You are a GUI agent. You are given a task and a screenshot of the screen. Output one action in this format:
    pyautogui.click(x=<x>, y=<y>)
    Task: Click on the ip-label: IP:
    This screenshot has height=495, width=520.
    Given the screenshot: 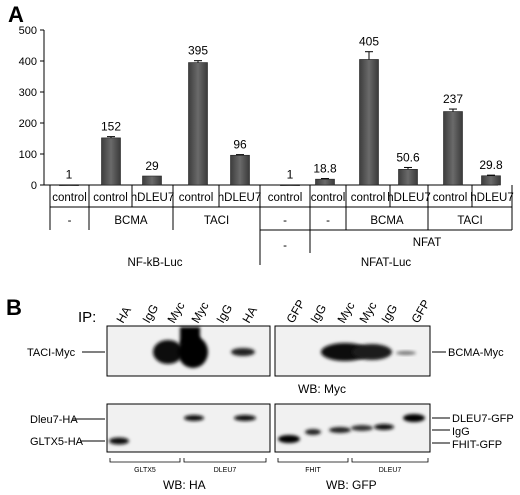 What is the action you would take?
    pyautogui.click(x=87, y=317)
    